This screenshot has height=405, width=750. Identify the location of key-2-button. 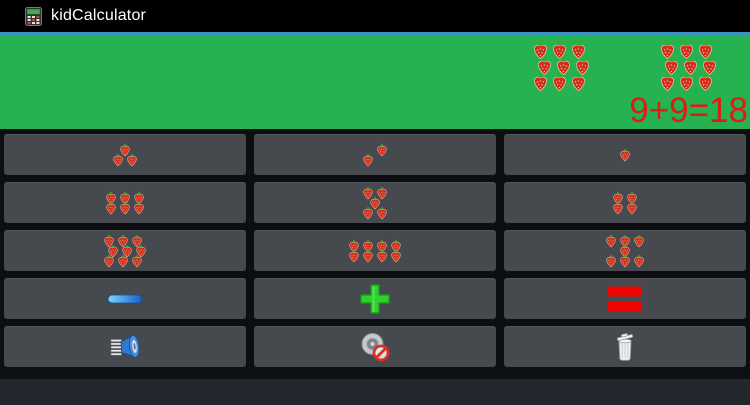
(375, 154).